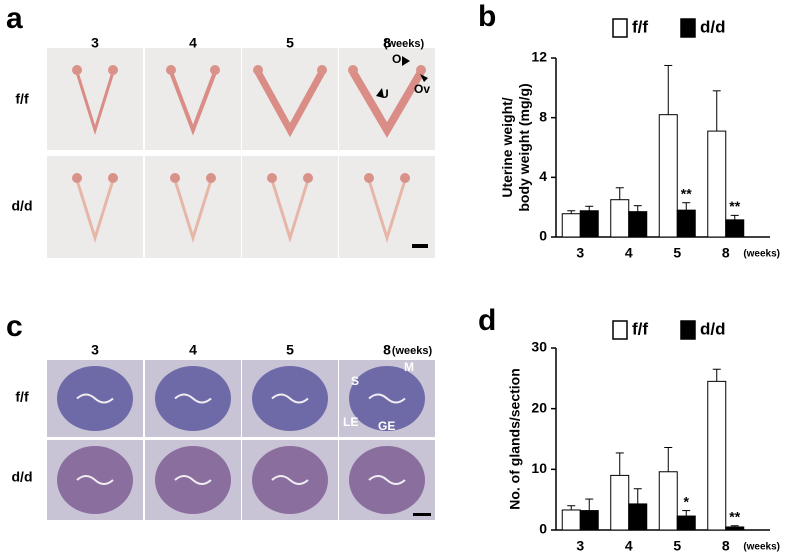 The width and height of the screenshot is (787, 553). I want to click on annotation: M, so click(409, 367).